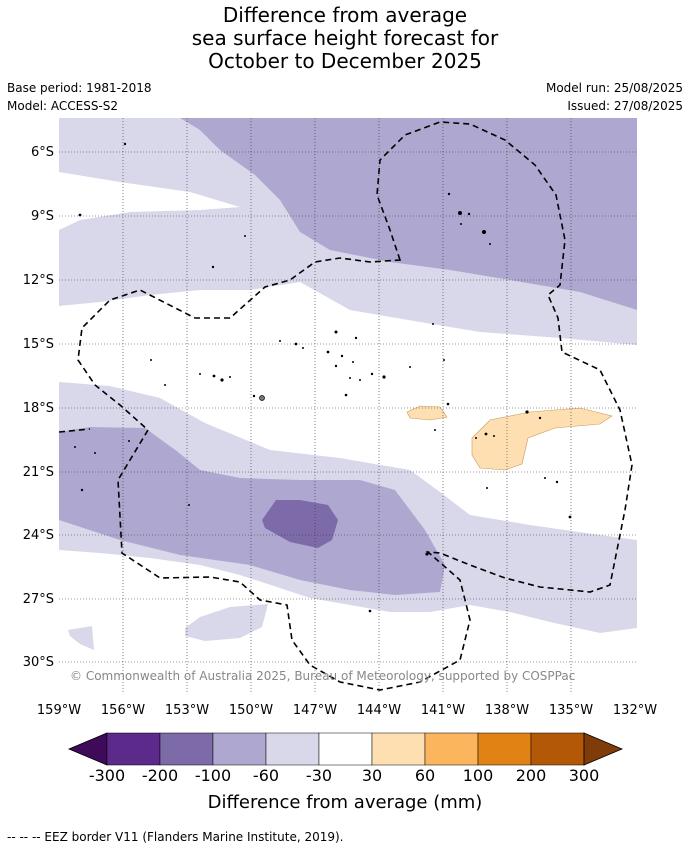 Image resolution: width=690 pixels, height=850 pixels. What do you see at coordinates (123, 710) in the screenshot?
I see `lon-label: 156°W` at bounding box center [123, 710].